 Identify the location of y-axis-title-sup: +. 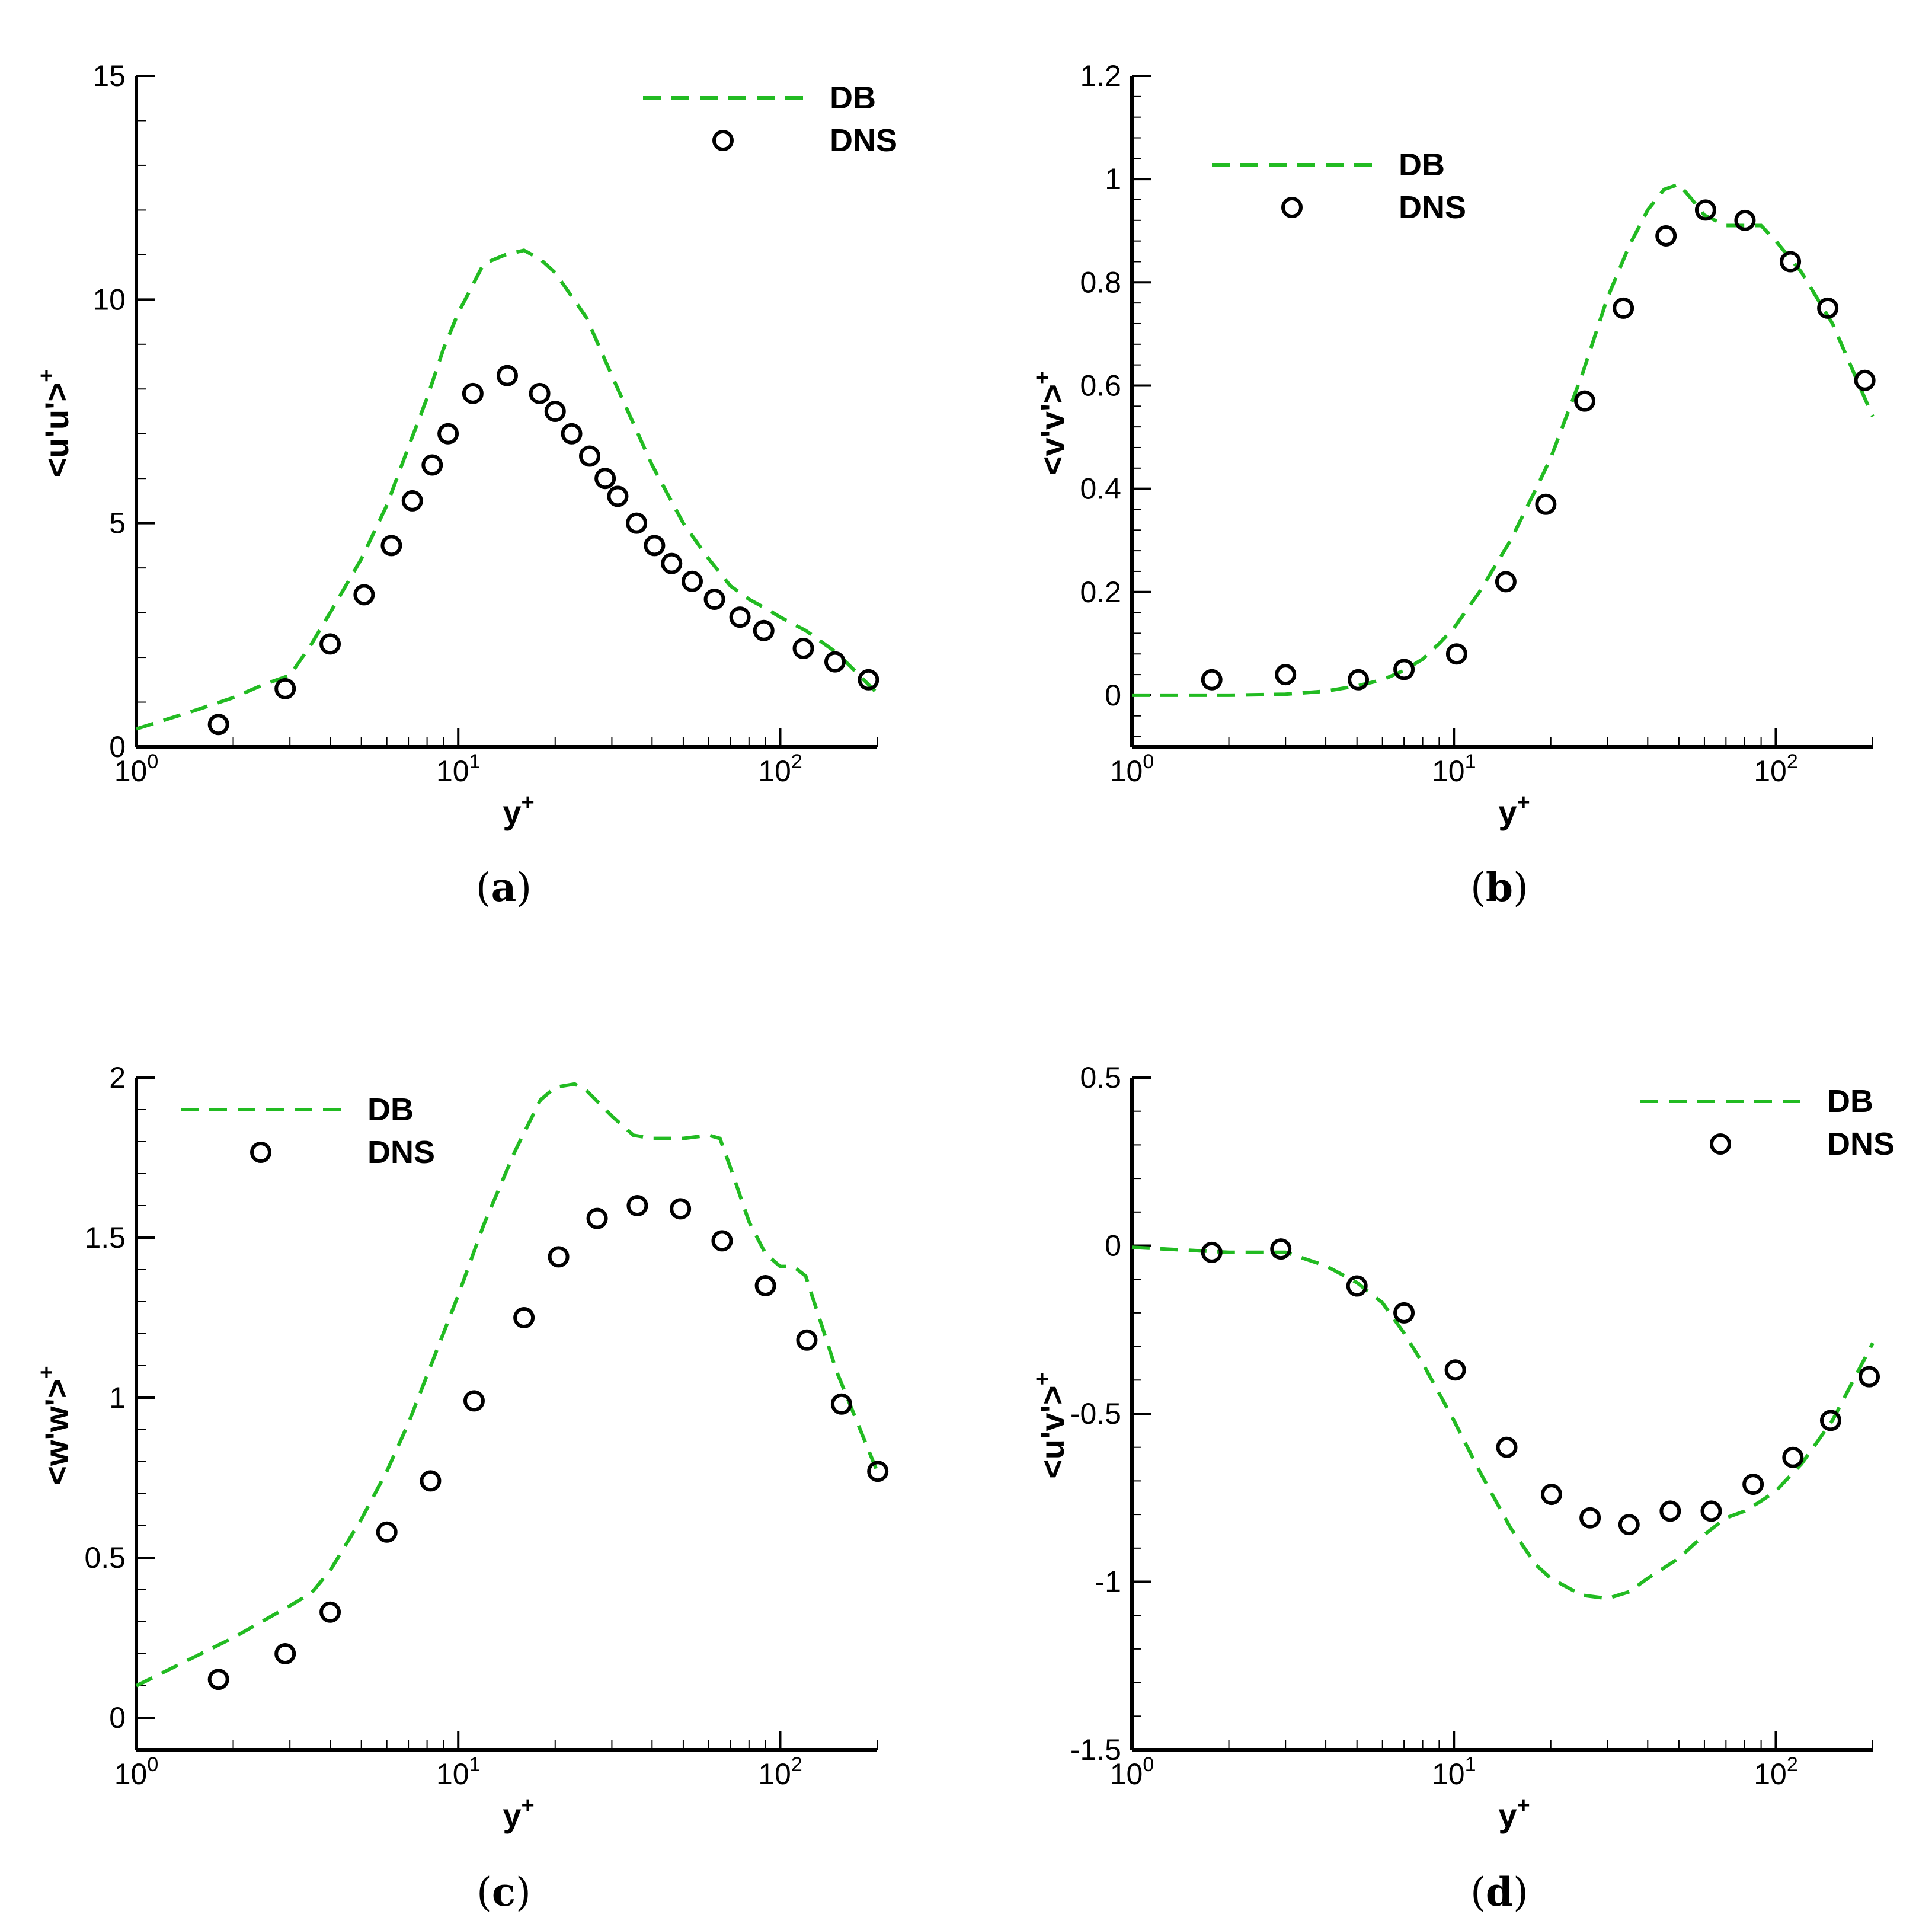
(47, 1373).